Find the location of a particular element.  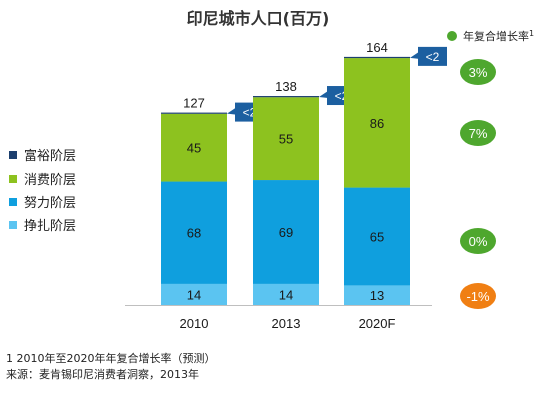

segment-label: 45 is located at coordinates (194, 148).